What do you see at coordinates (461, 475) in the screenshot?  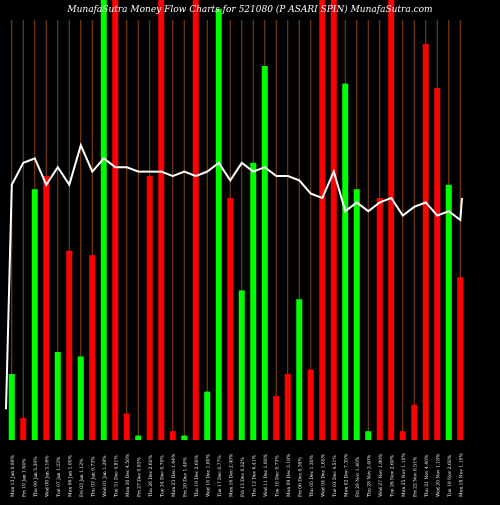 I see `x-tick-label: Mon 18 Nov 1.10%` at bounding box center [461, 475].